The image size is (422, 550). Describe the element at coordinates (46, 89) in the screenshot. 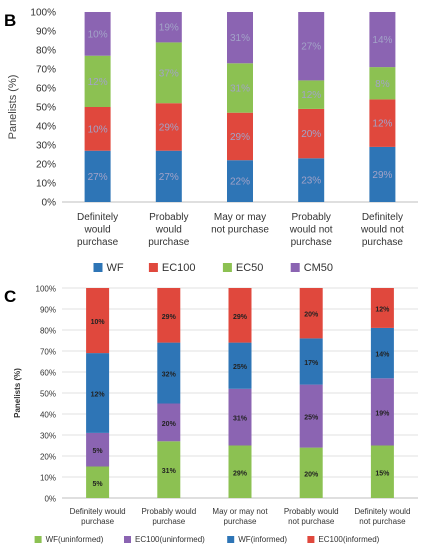

I see `y-tick-label-b: 60%` at that location.